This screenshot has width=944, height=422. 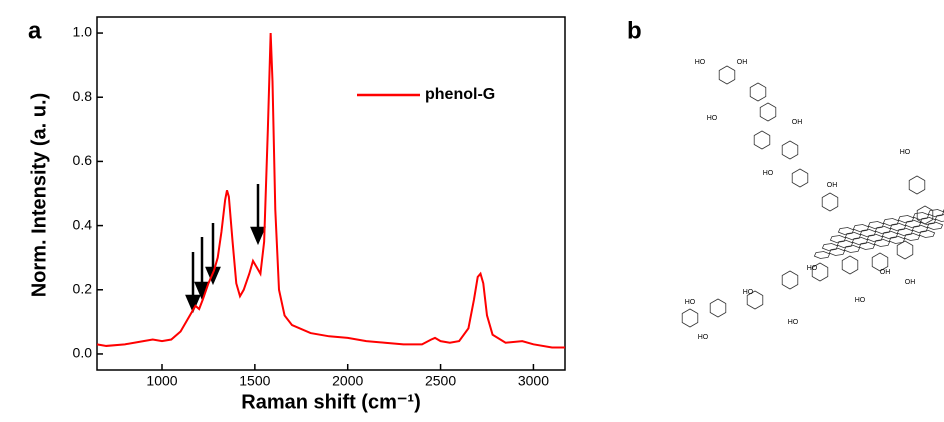 I want to click on panel-label: b, so click(x=634, y=30).